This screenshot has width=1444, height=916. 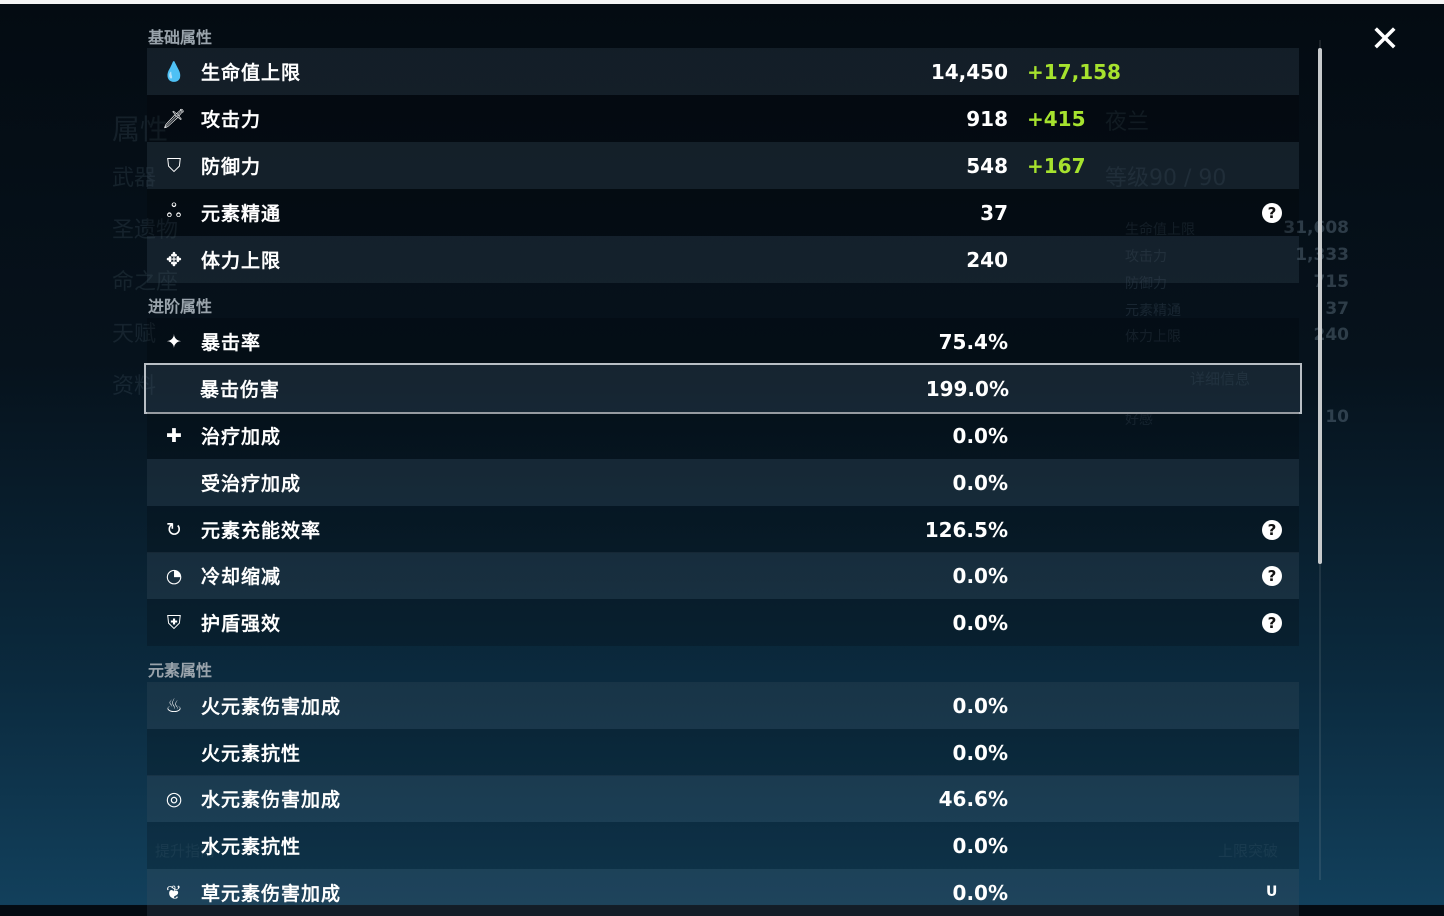 What do you see at coordinates (174, 798) in the screenshot?
I see `hydro-icon: ◎` at bounding box center [174, 798].